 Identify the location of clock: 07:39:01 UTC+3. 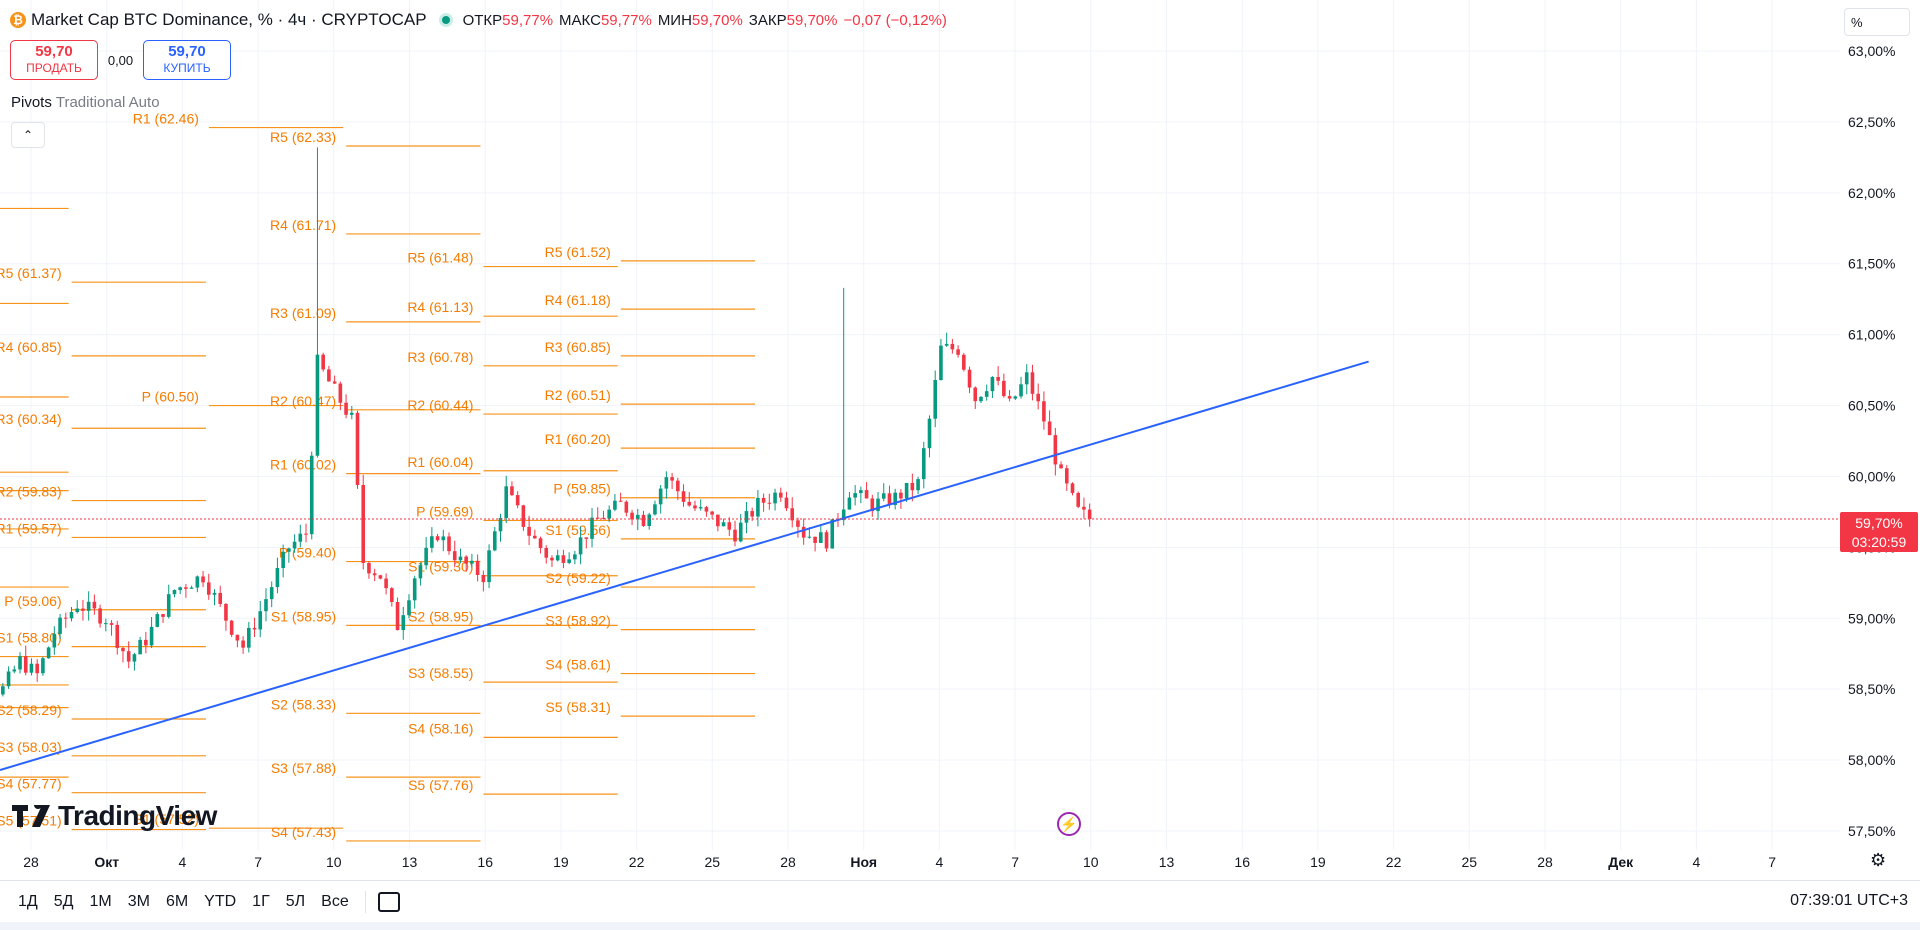
(1849, 900).